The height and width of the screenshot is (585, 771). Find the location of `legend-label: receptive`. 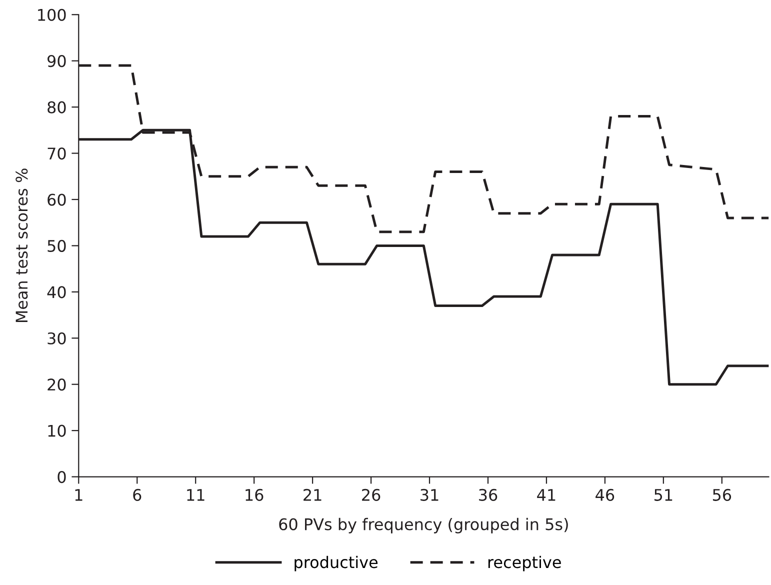

legend-label: receptive is located at coordinates (524, 564).